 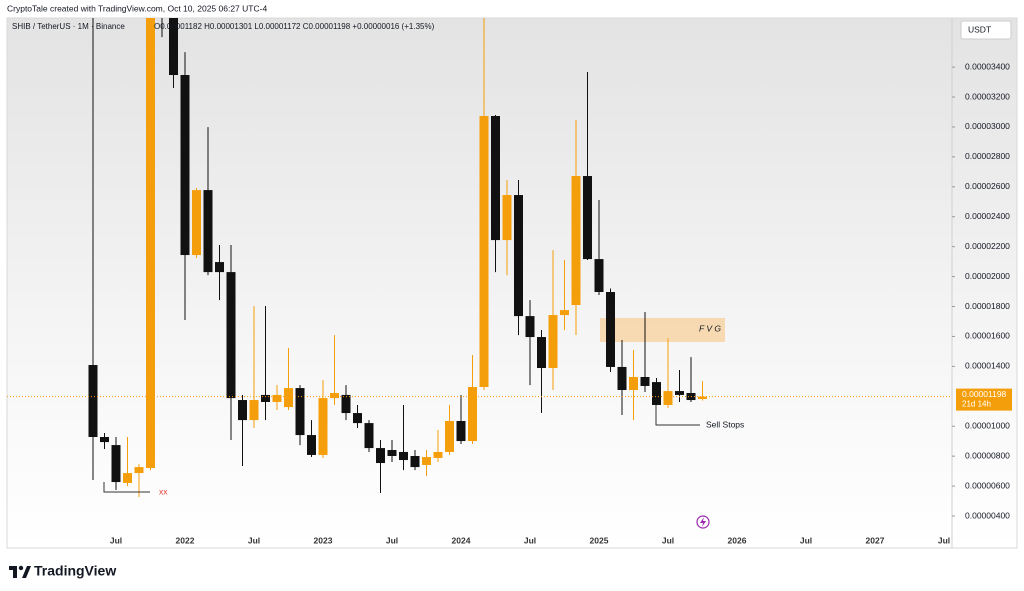 What do you see at coordinates (126, 487) in the screenshot?
I see `marker-pointer` at bounding box center [126, 487].